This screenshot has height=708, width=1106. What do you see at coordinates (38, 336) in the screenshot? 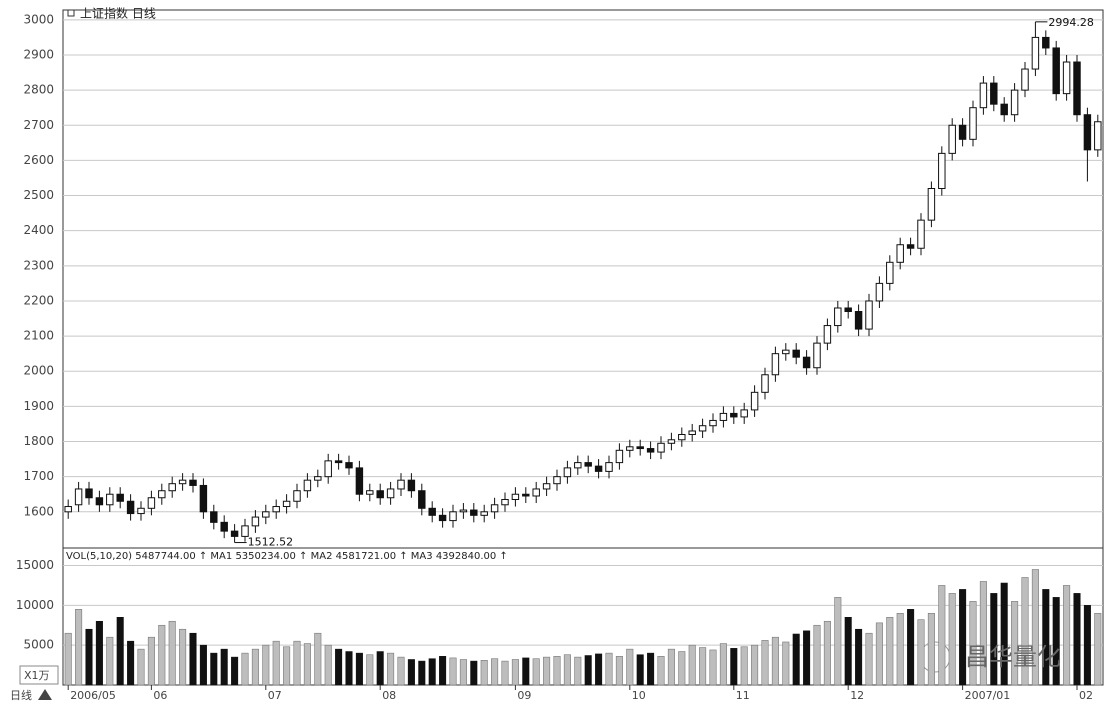
I see `y-tick-label: 2100` at bounding box center [38, 336].